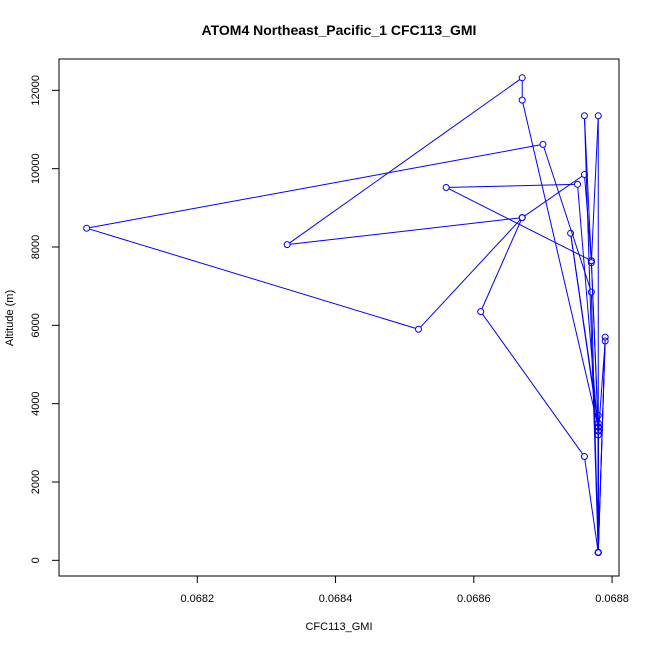  I want to click on chart-title: ATOM4 Northeast_Pacific_1 CFC113_GMI, so click(339, 30).